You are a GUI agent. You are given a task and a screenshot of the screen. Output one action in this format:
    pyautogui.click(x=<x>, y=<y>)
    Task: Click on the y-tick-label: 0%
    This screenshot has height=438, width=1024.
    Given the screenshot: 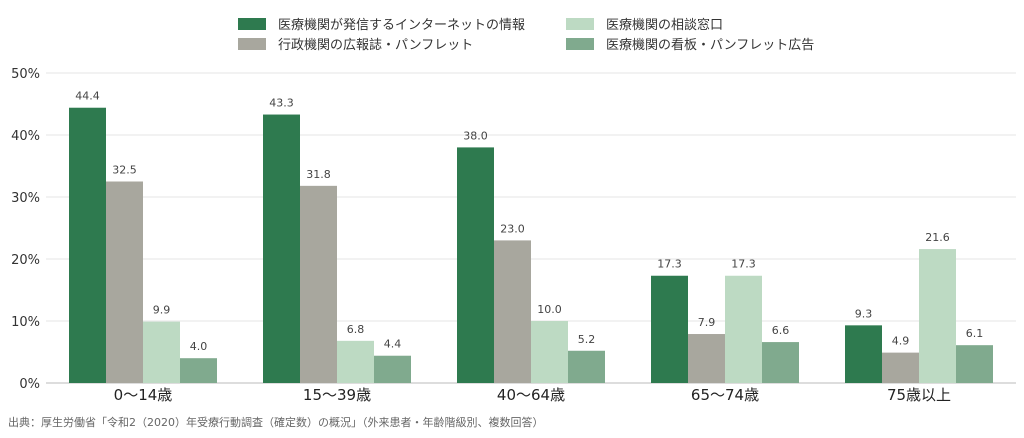 What is the action you would take?
    pyautogui.click(x=29, y=384)
    